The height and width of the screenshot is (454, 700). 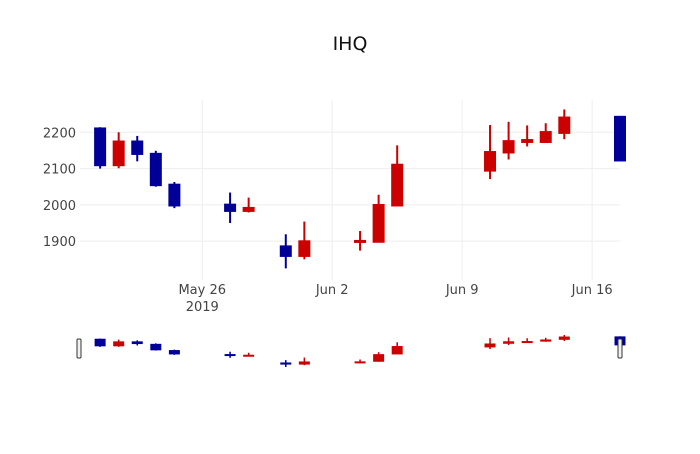 I want to click on x-tick-sublabel: 2019, so click(x=202, y=307).